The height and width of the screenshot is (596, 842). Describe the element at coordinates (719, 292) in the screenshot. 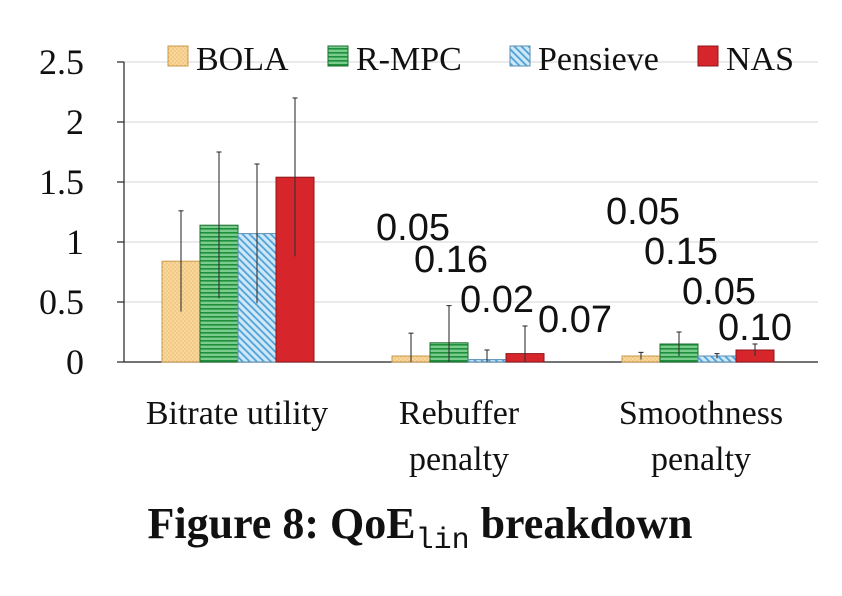

I see `data-label-pensieve: 0.05` at that location.